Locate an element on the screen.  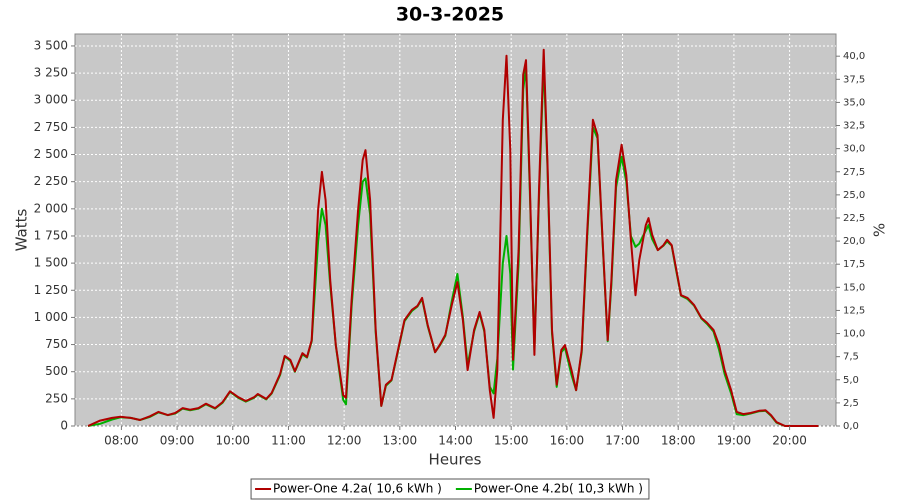
y-tick-label: 750 is located at coordinates (56, 344).